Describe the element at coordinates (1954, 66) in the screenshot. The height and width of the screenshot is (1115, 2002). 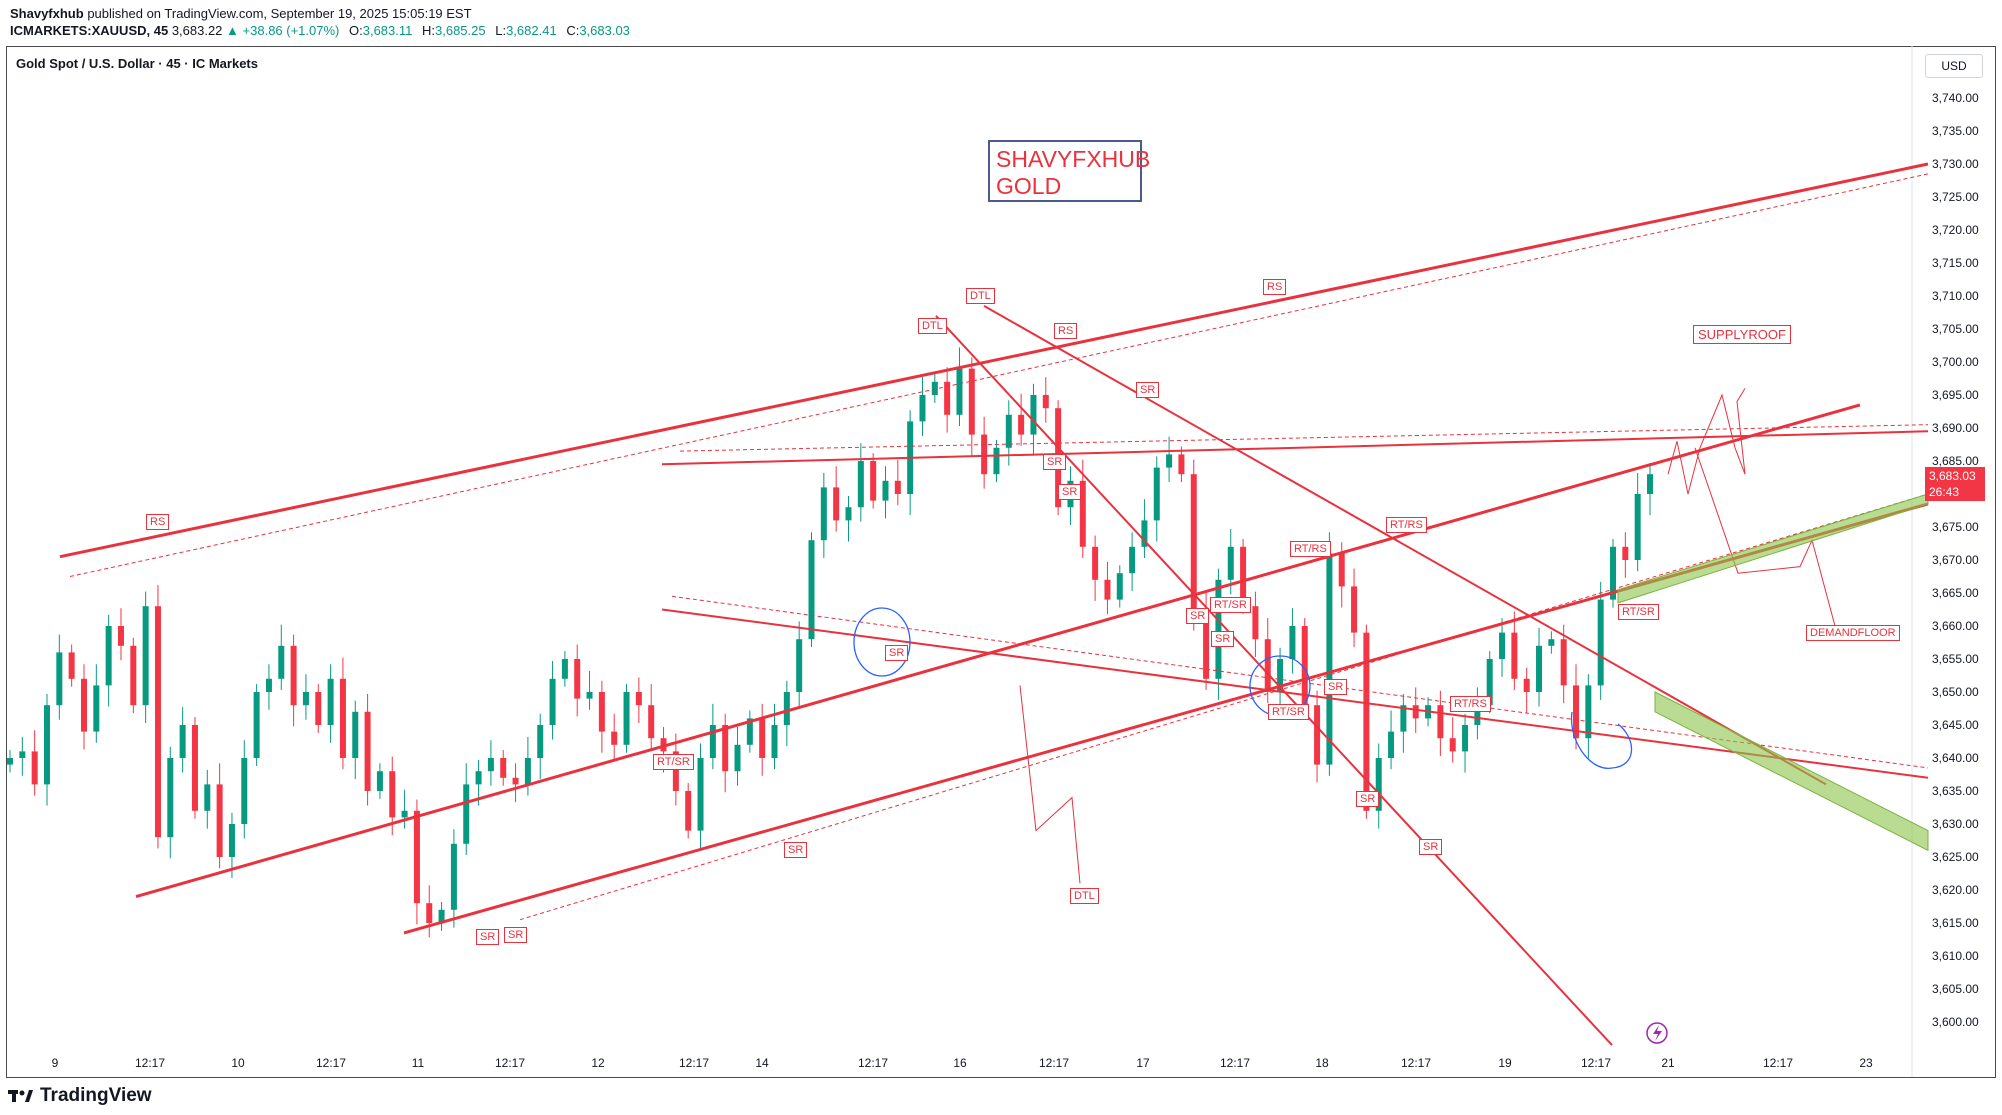
I see `currency-button: USD` at that location.